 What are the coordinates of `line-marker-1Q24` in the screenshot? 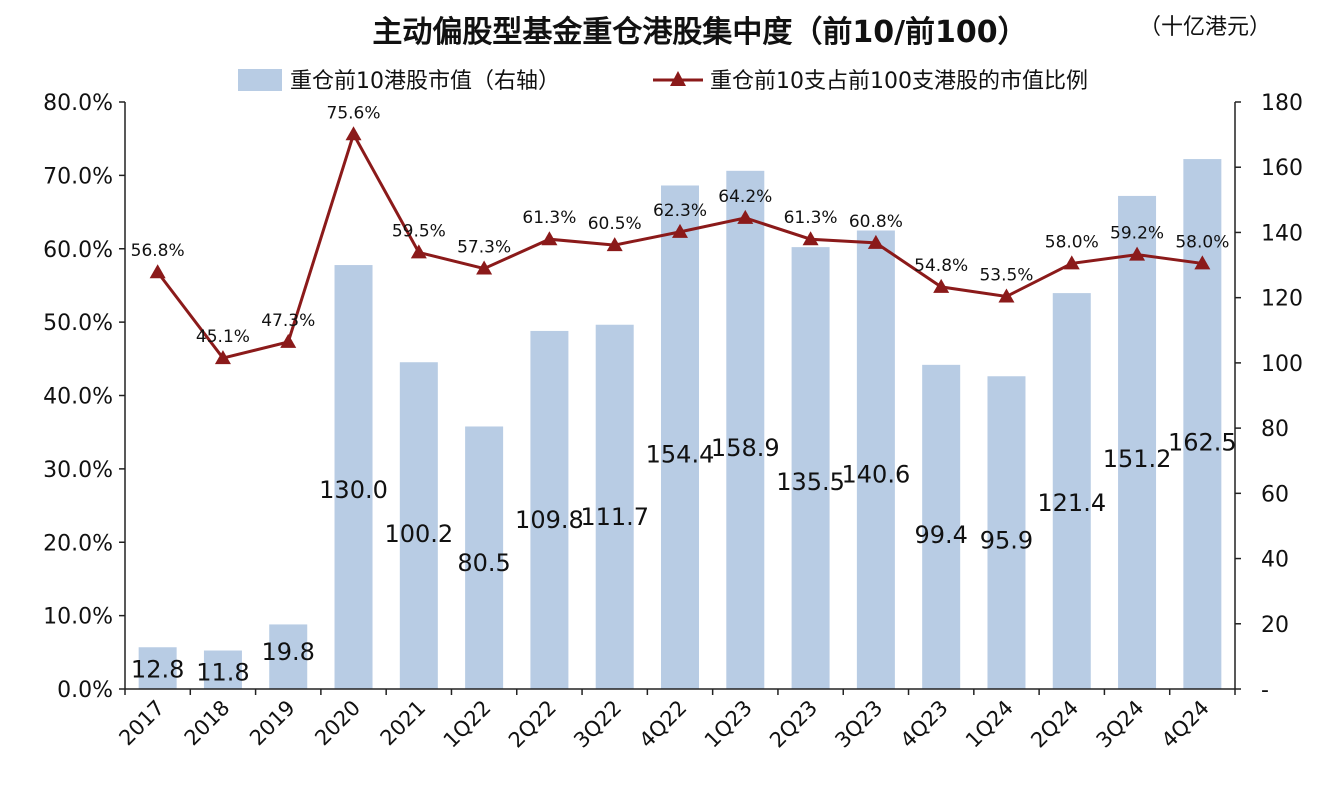 It's located at (1006, 295).